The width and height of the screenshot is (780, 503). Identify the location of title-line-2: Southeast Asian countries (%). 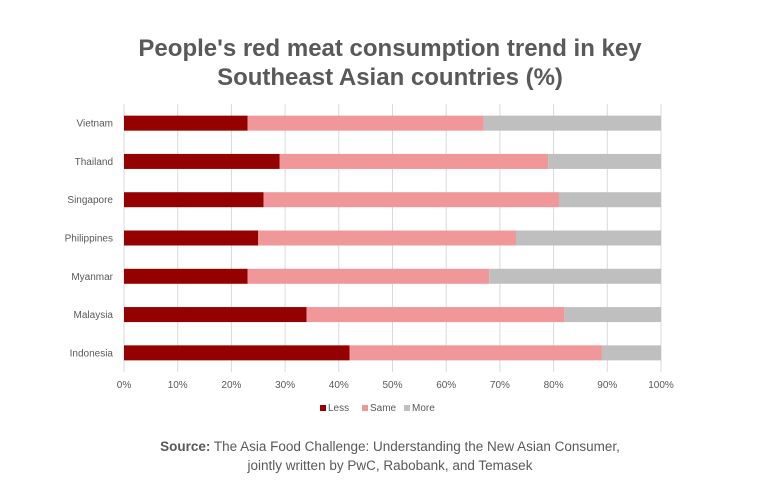
(390, 77).